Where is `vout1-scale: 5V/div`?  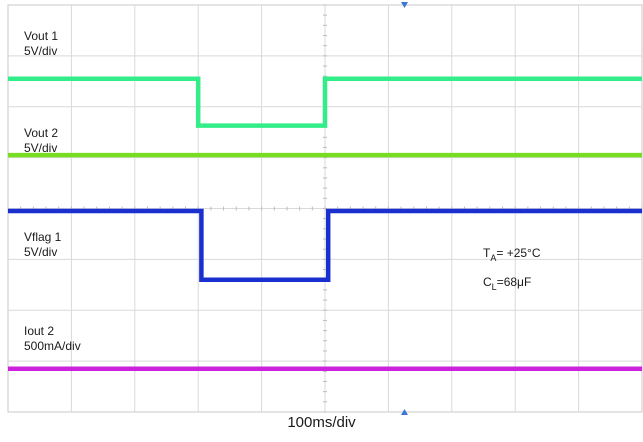
vout1-scale: 5V/div is located at coordinates (40, 51).